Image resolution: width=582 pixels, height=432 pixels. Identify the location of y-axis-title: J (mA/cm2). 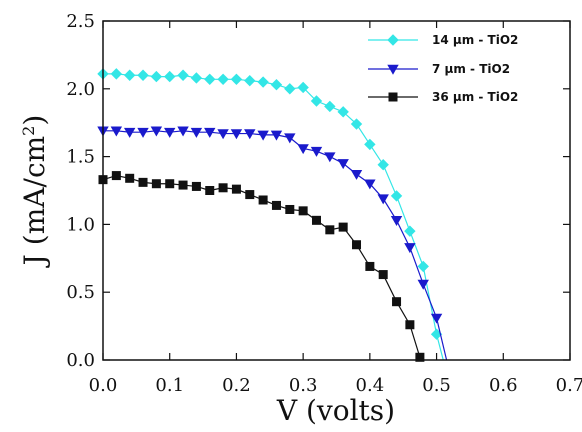
(34, 192).